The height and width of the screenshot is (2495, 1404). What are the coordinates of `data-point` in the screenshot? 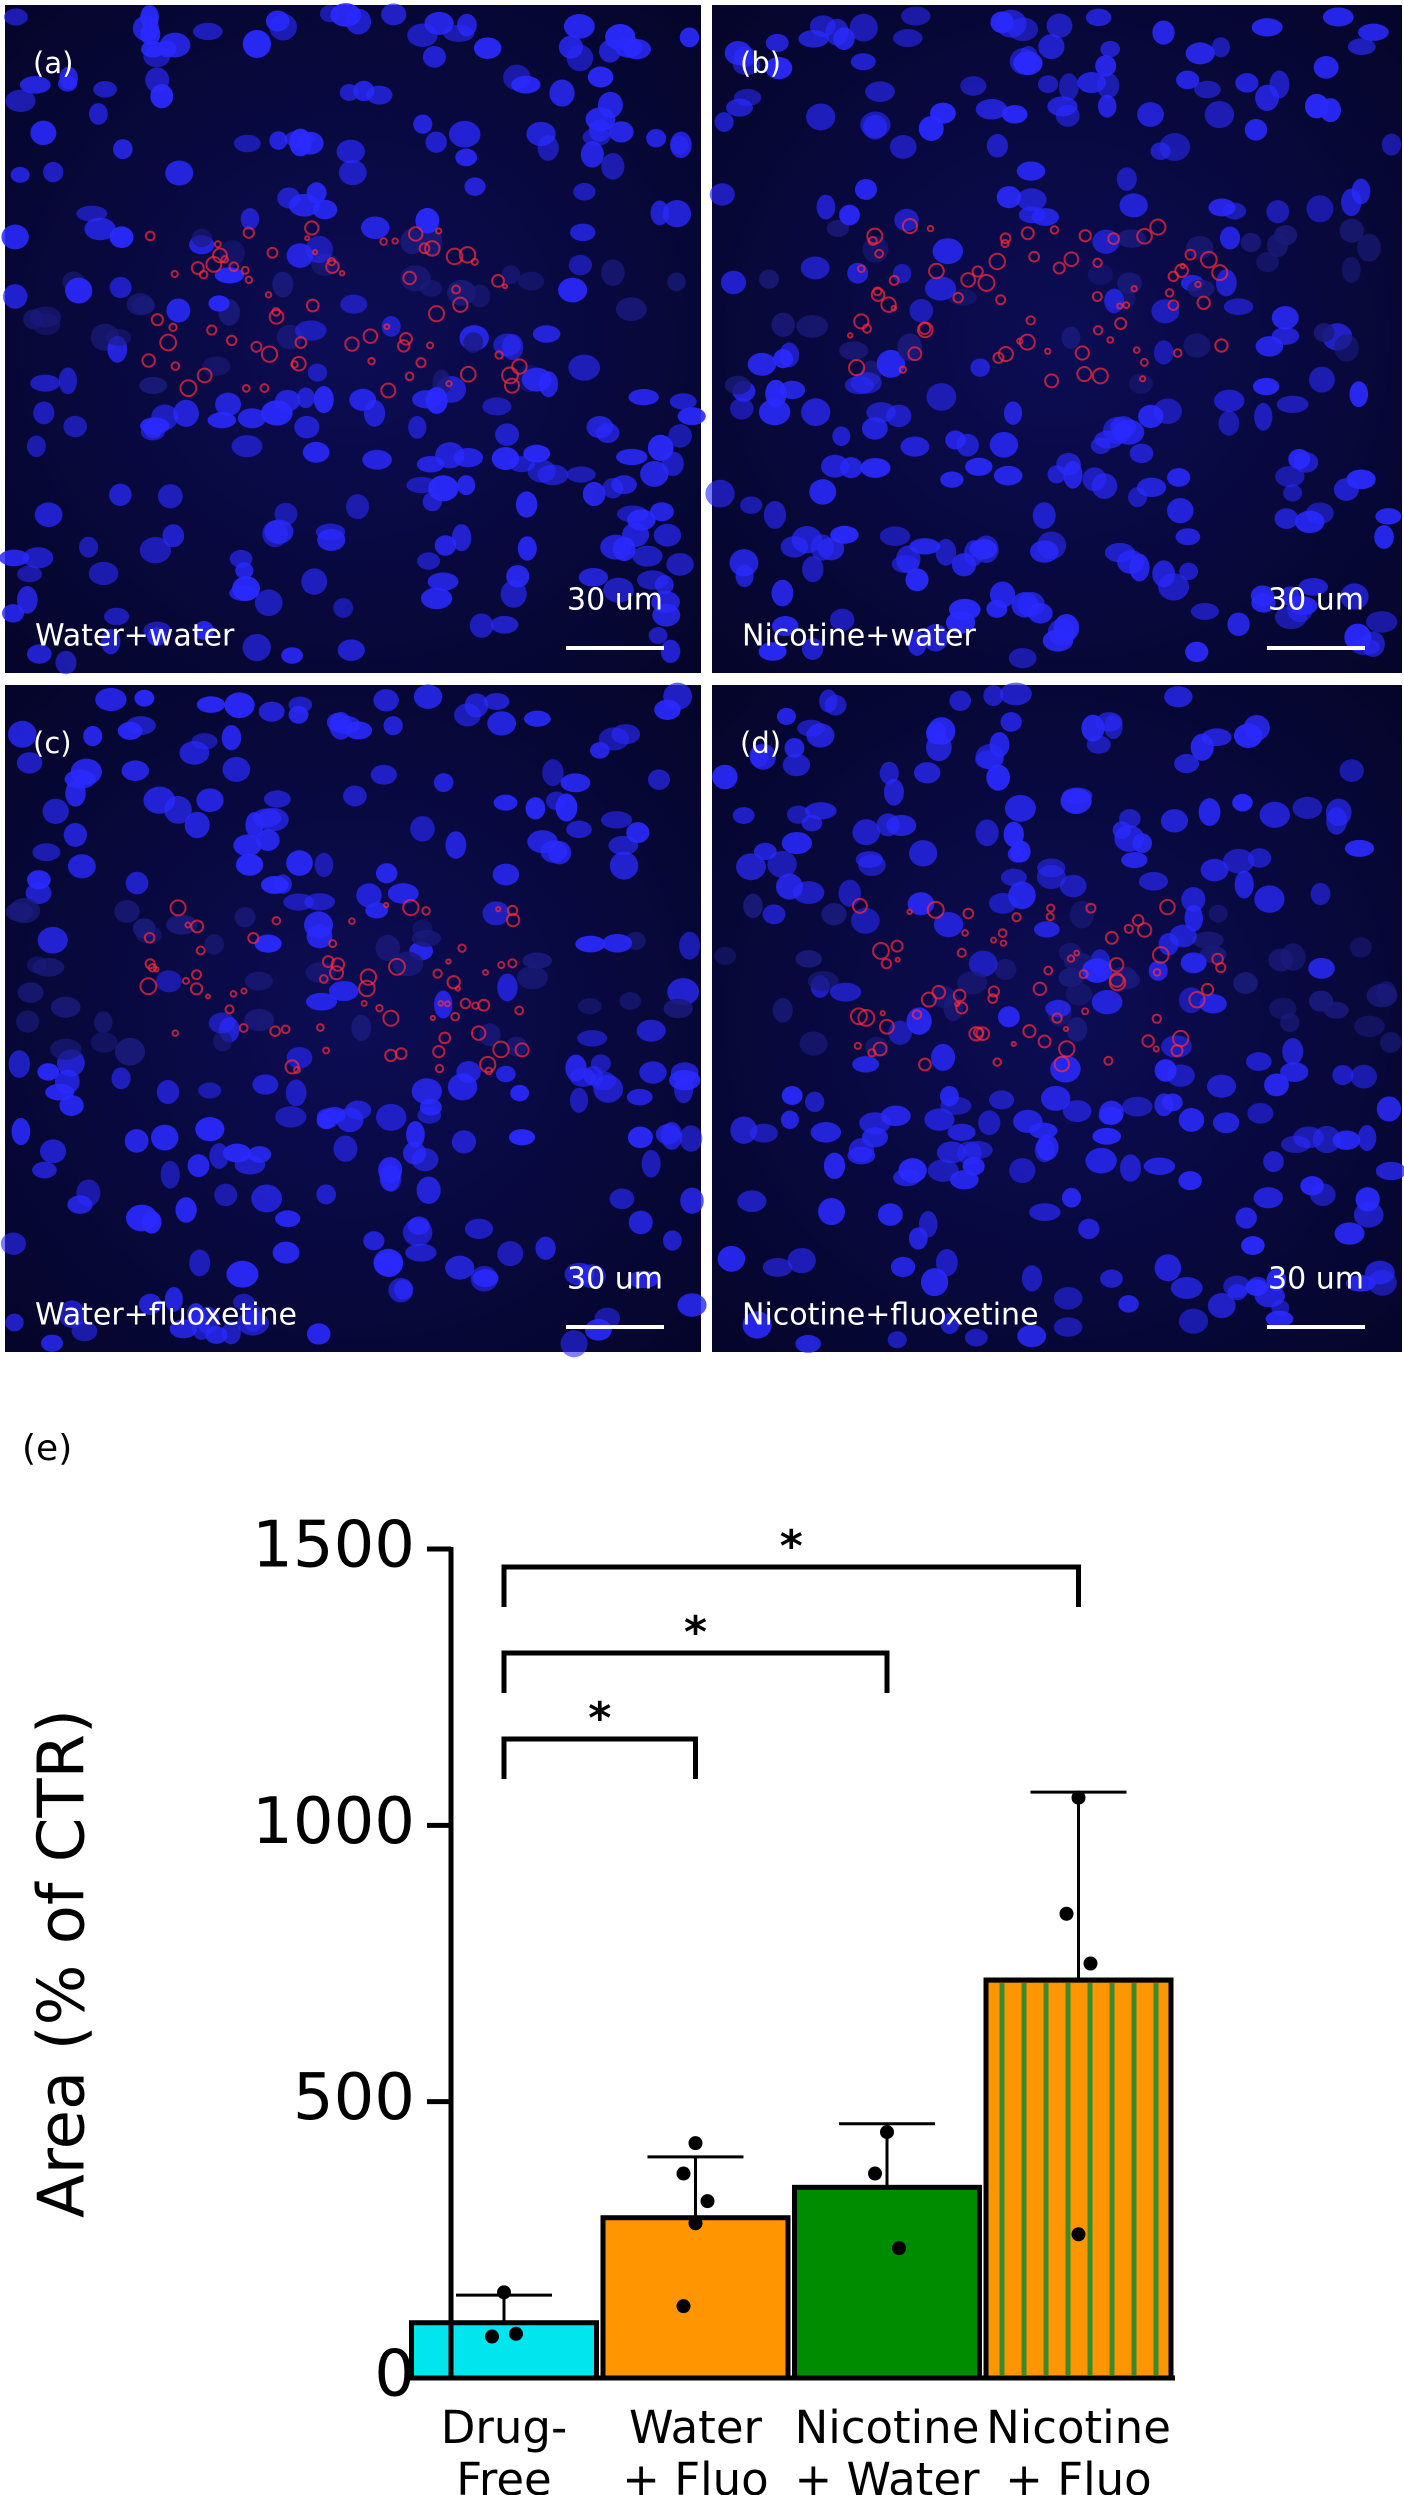 It's located at (683, 2173).